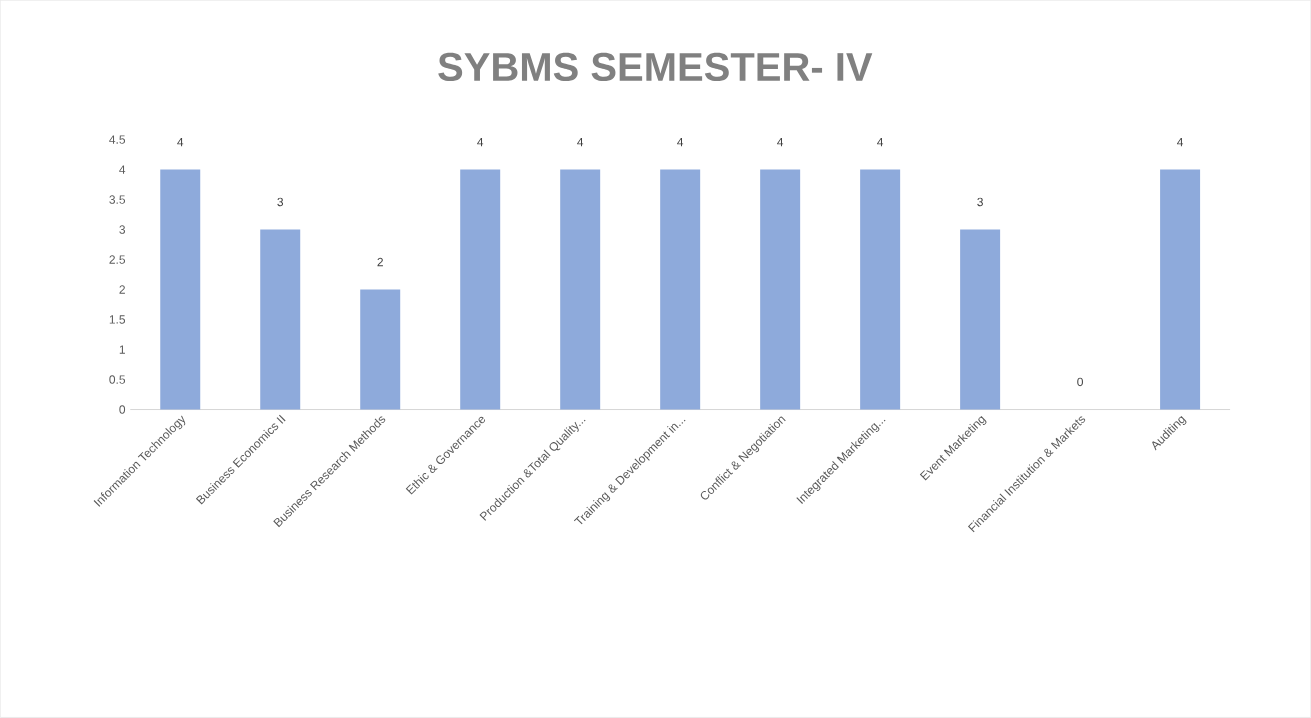  Describe the element at coordinates (117, 199) in the screenshot. I see `y-tick-label: 3.5` at that location.